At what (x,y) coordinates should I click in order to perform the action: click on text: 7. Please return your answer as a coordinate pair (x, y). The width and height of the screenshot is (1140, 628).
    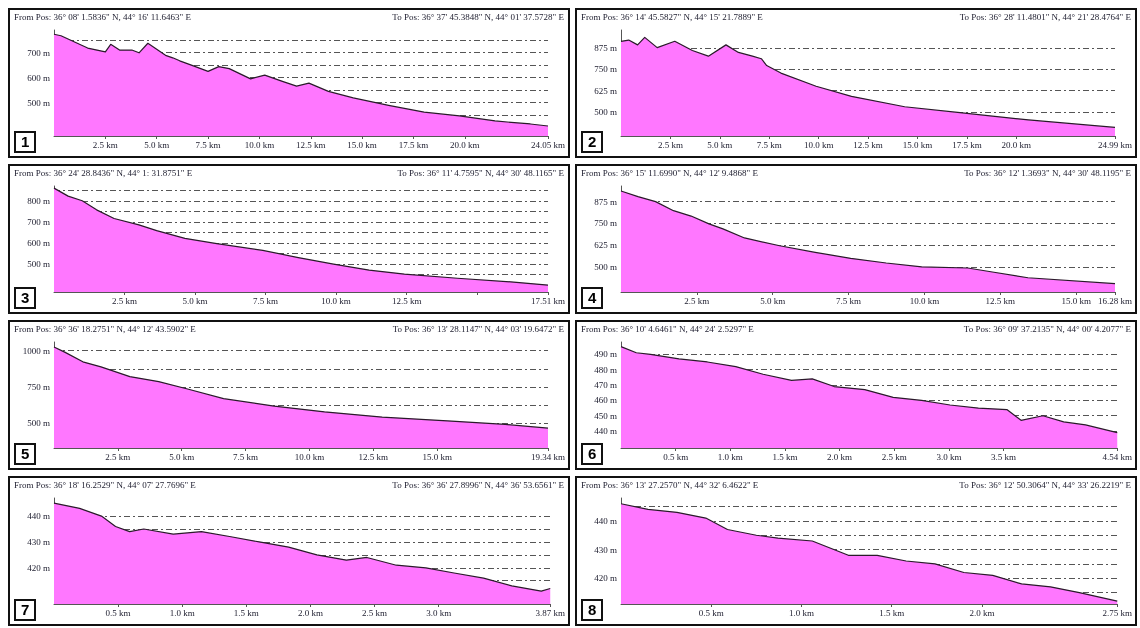
    Looking at the image, I should click on (25, 610).